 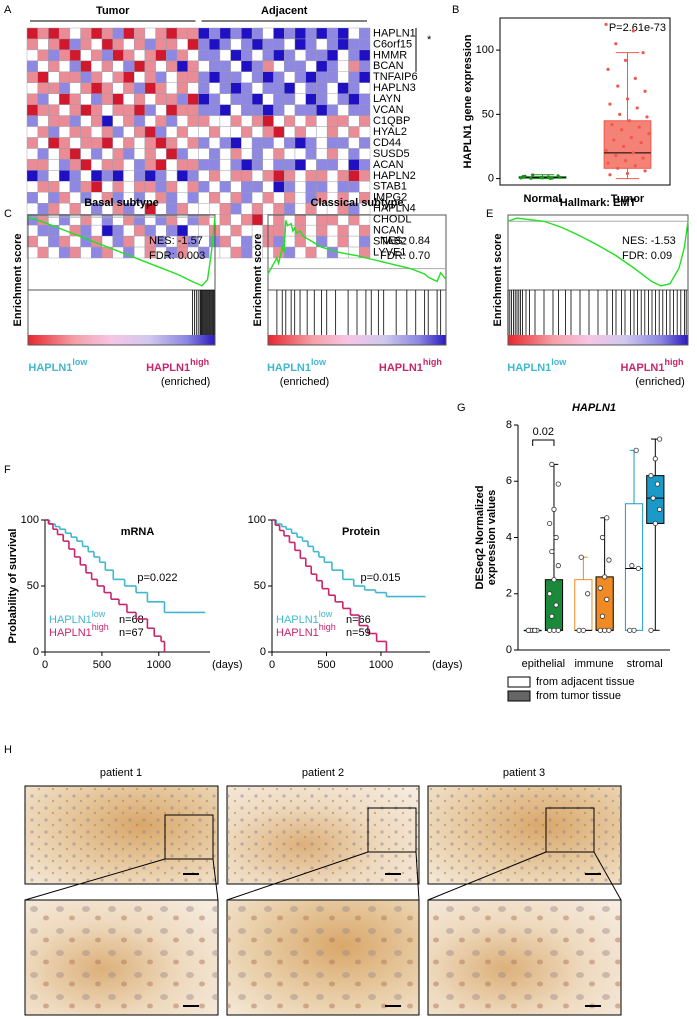 I want to click on zoom-guides, so click(x=323, y=854).